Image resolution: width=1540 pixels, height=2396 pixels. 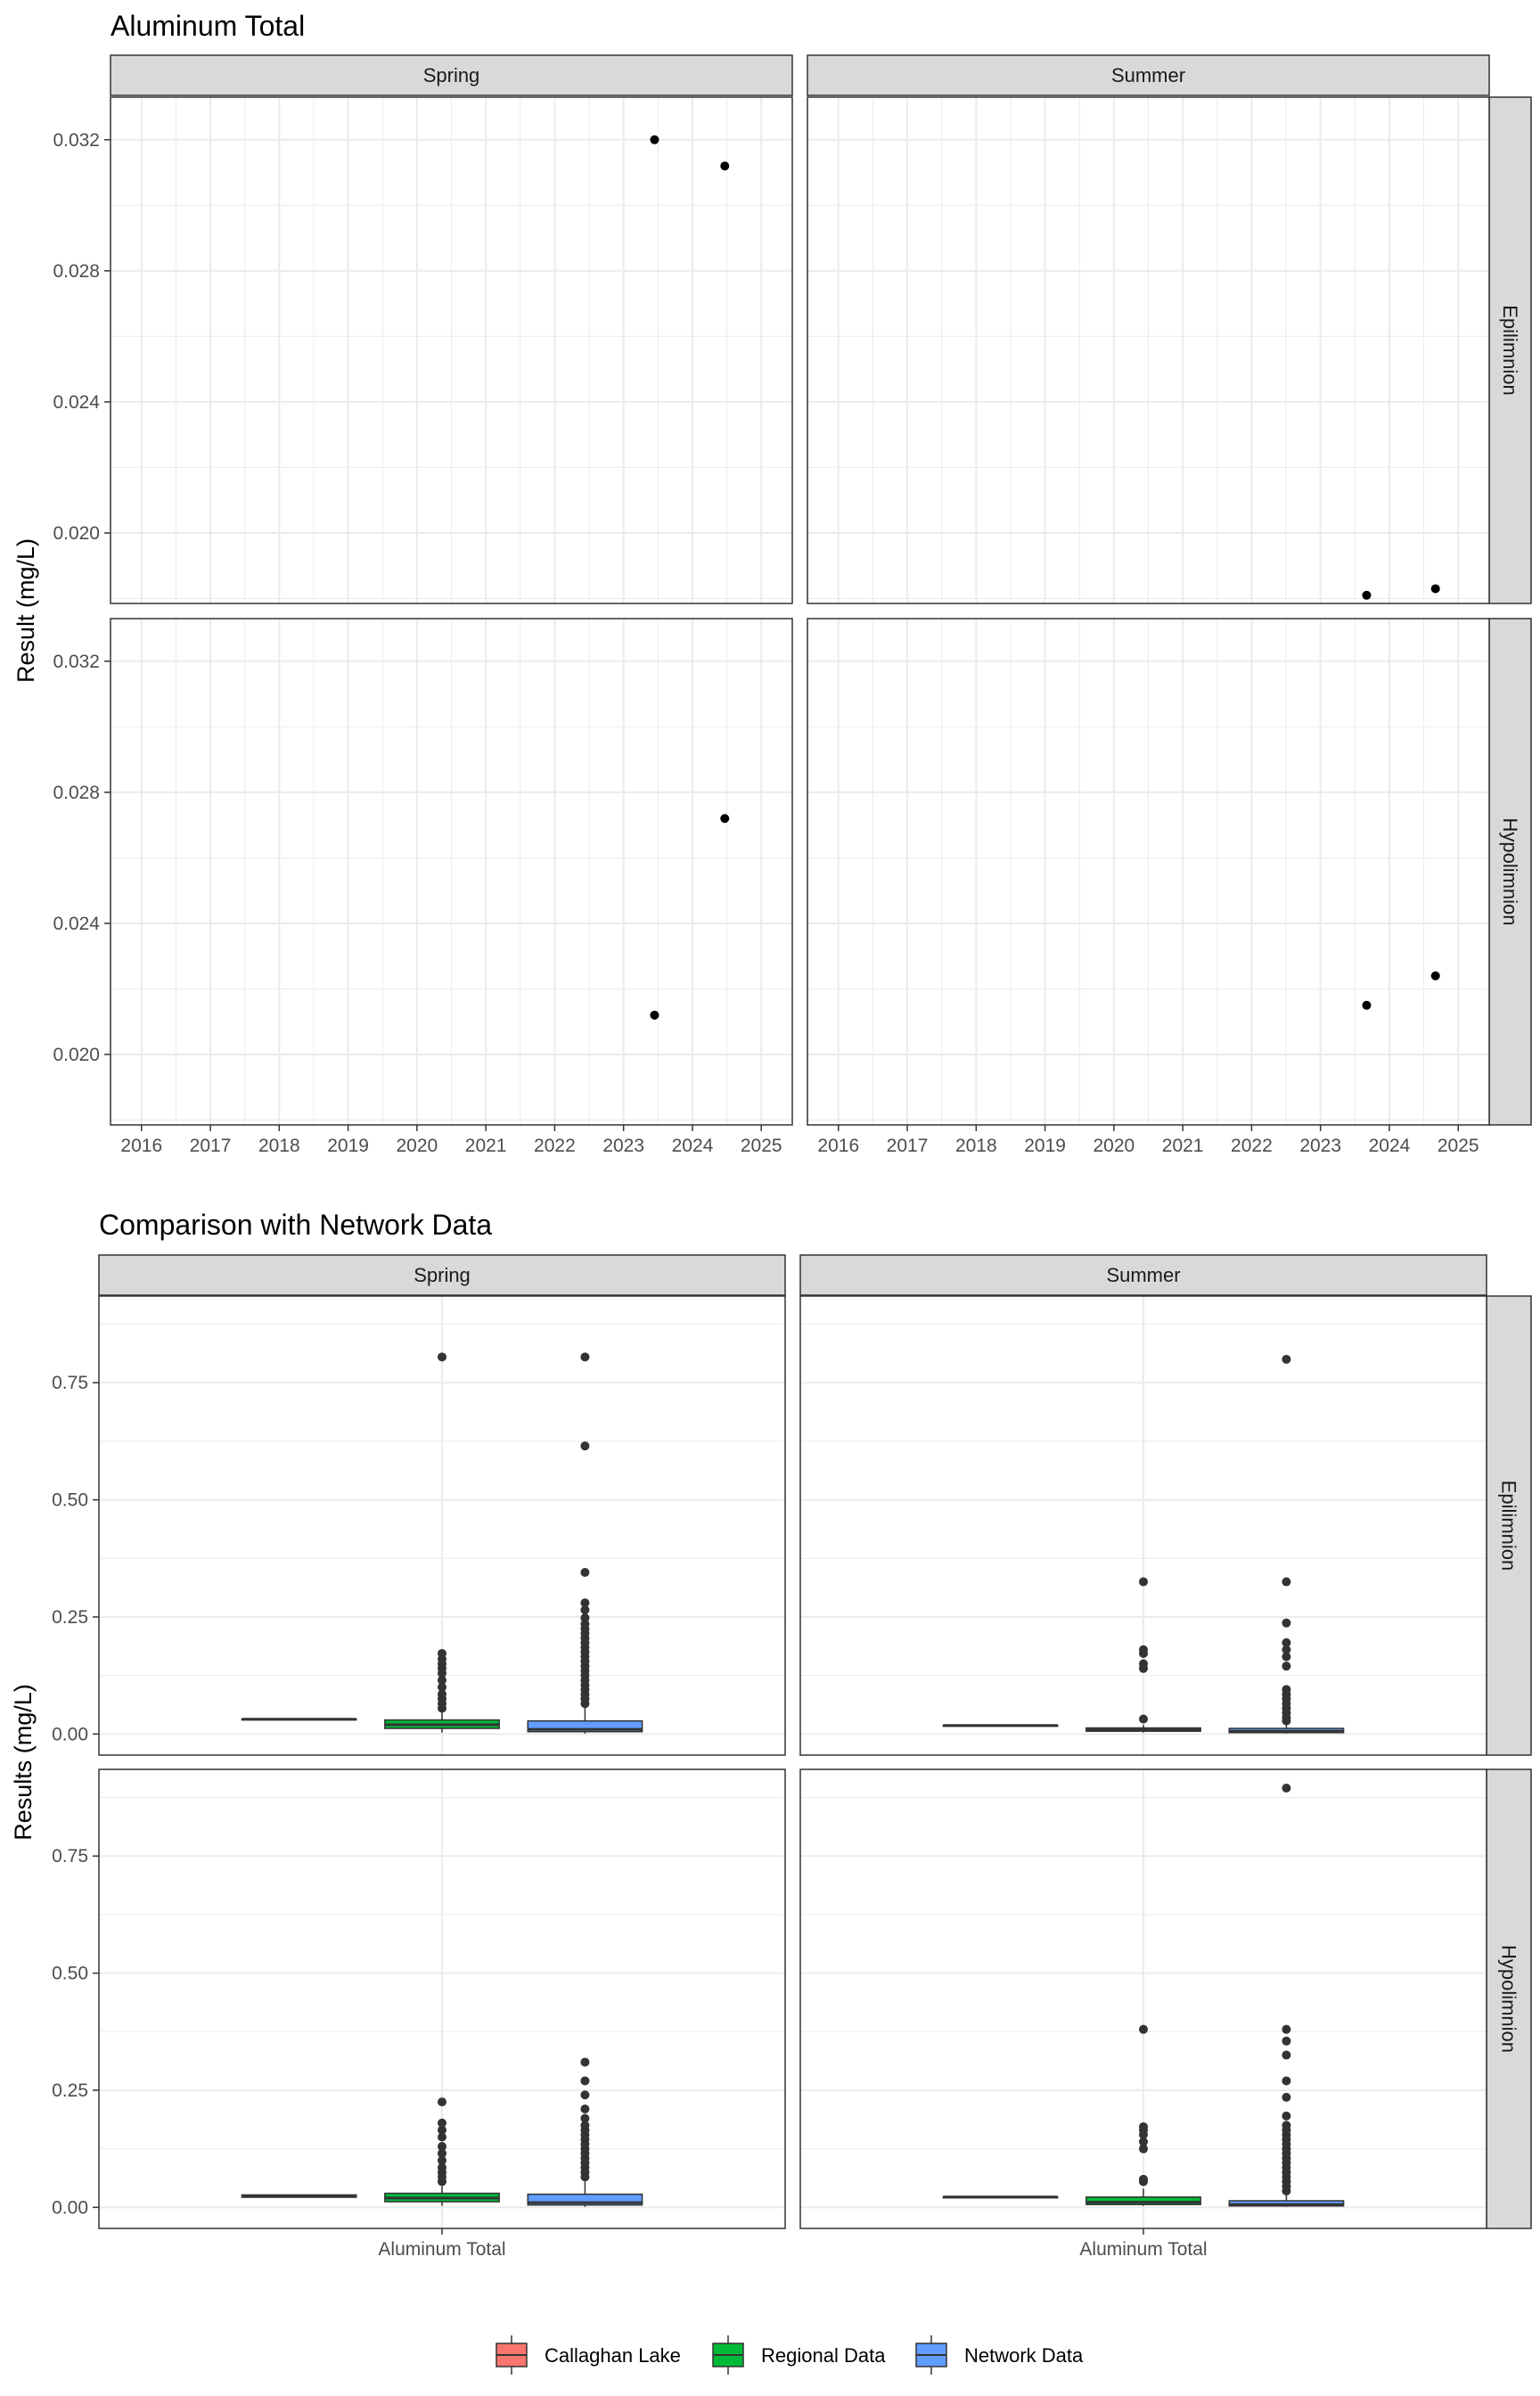 I want to click on y-tick-label: 0.00, so click(x=70, y=2207).